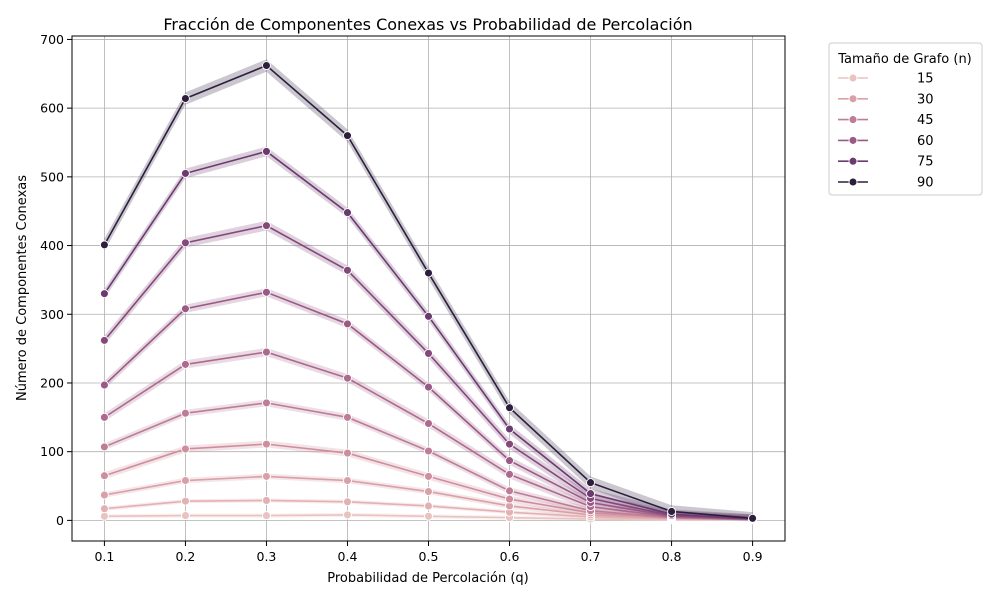 The image size is (1000, 600). Describe the element at coordinates (52, 108) in the screenshot. I see `y-tick-label: 600` at that location.